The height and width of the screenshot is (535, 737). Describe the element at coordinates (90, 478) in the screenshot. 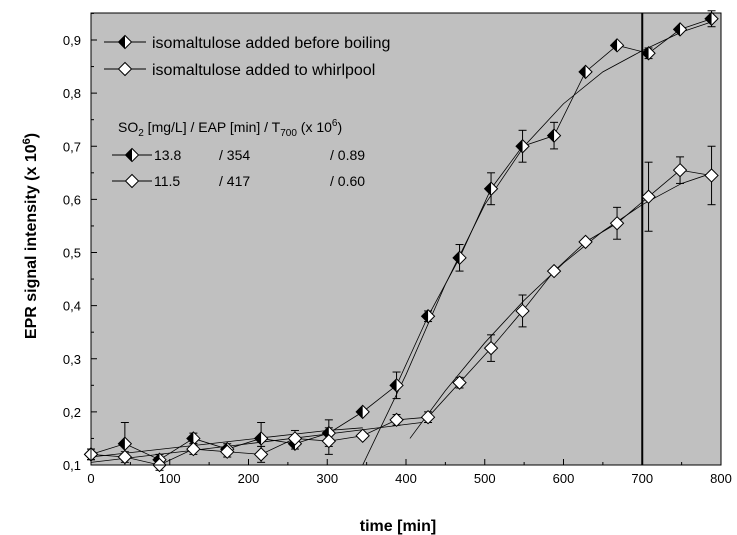

I see `x-tick-label: 0` at that location.